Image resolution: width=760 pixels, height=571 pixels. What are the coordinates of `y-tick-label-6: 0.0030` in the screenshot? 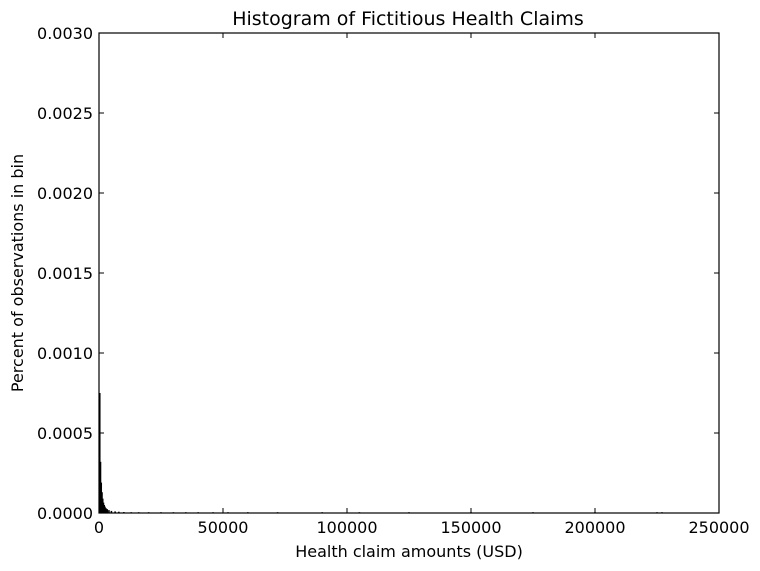 It's located at (65, 33).